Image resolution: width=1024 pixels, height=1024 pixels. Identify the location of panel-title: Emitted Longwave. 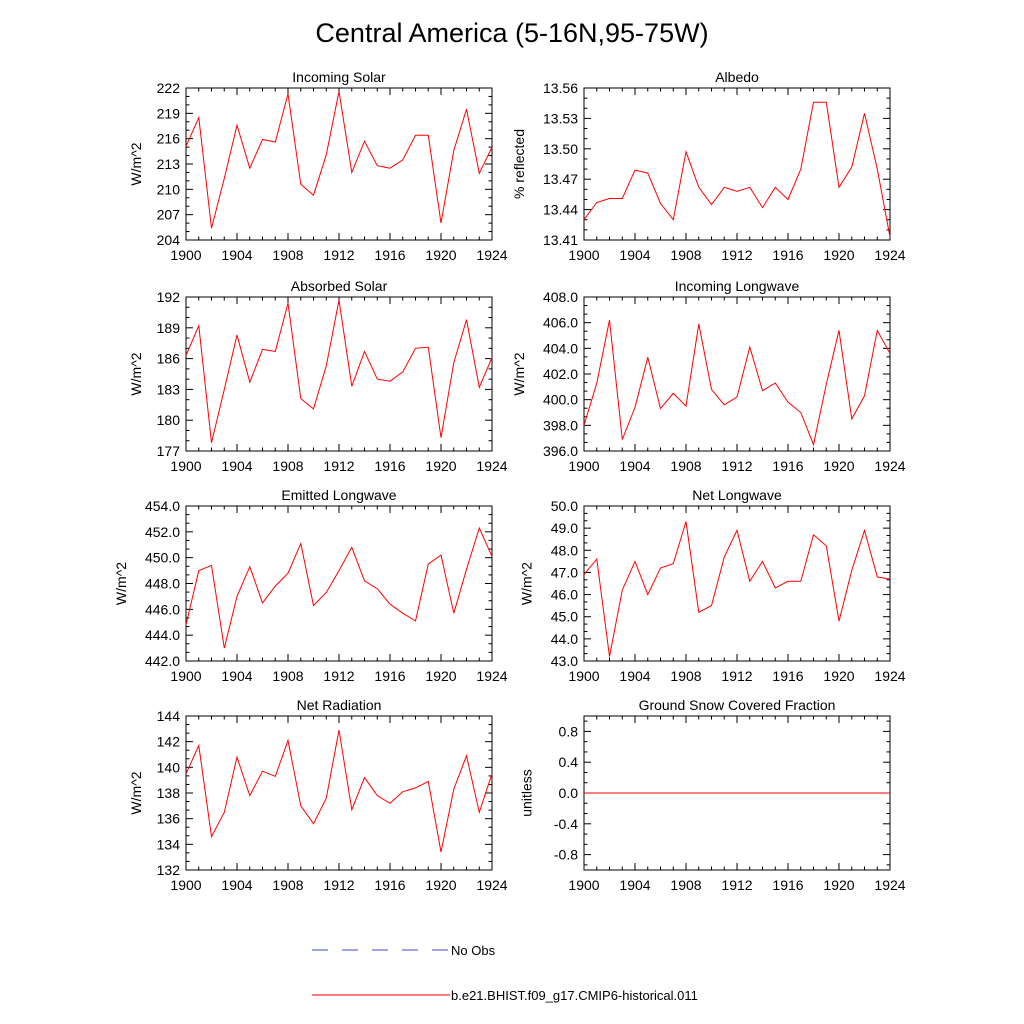
(338, 495).